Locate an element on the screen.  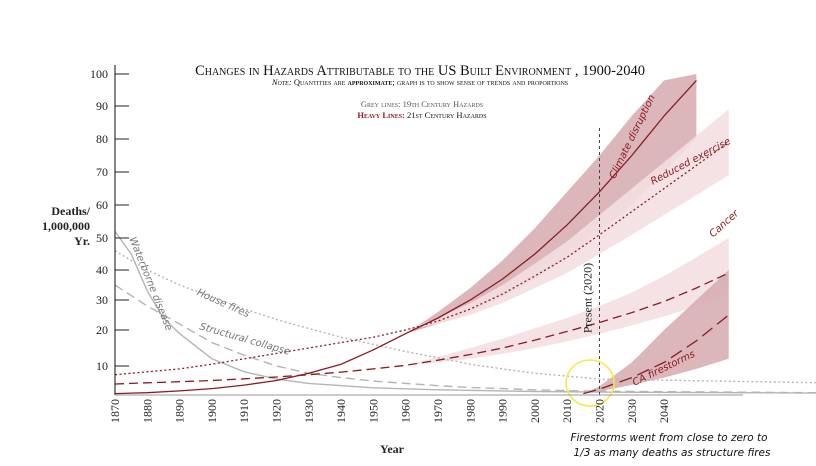
y-tick-label: 50 is located at coordinates (102, 238).